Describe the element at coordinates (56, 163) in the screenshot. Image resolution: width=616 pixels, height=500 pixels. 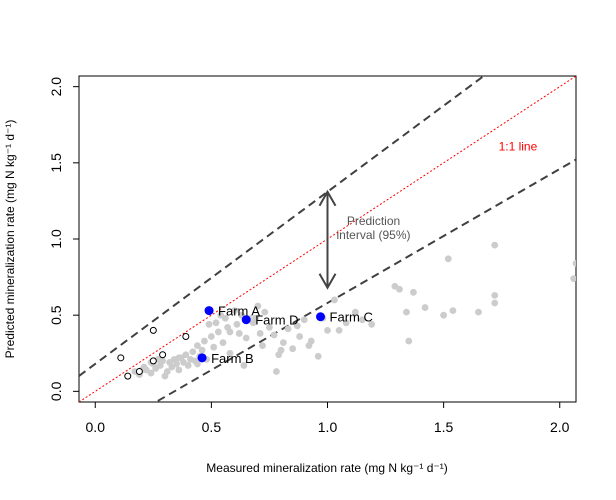
I see `y-tick-label: 1.5` at that location.